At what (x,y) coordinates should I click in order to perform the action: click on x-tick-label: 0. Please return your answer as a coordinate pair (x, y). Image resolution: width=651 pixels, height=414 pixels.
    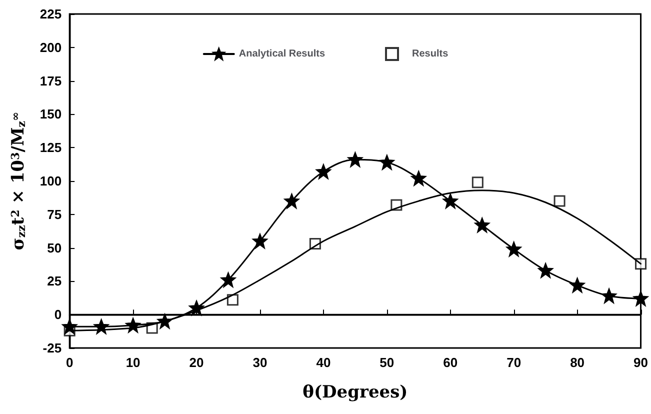
    Looking at the image, I should click on (70, 362).